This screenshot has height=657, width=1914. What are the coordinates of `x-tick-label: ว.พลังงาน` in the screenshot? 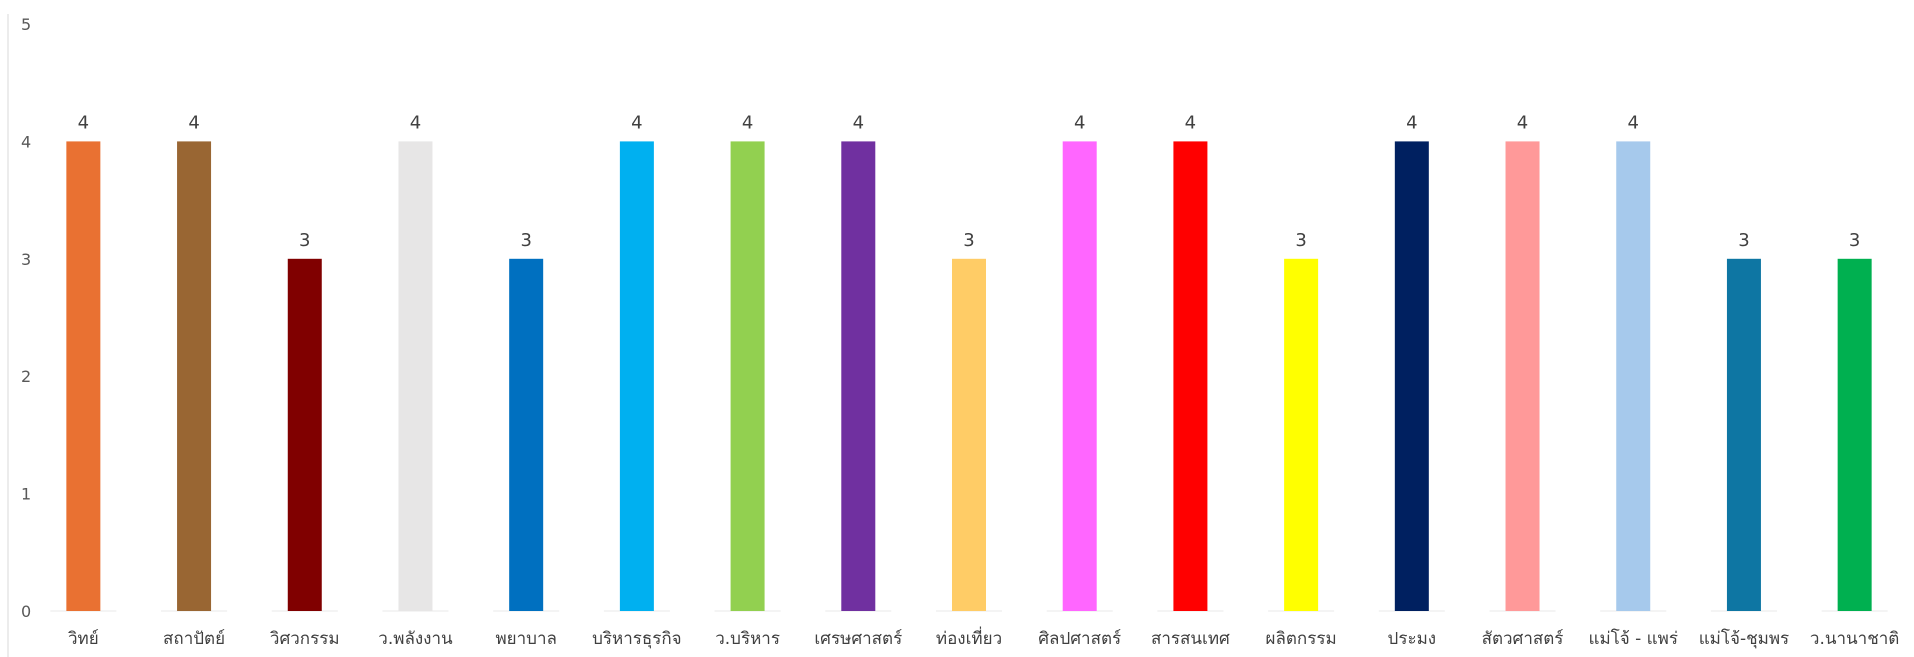 It's located at (415, 639).